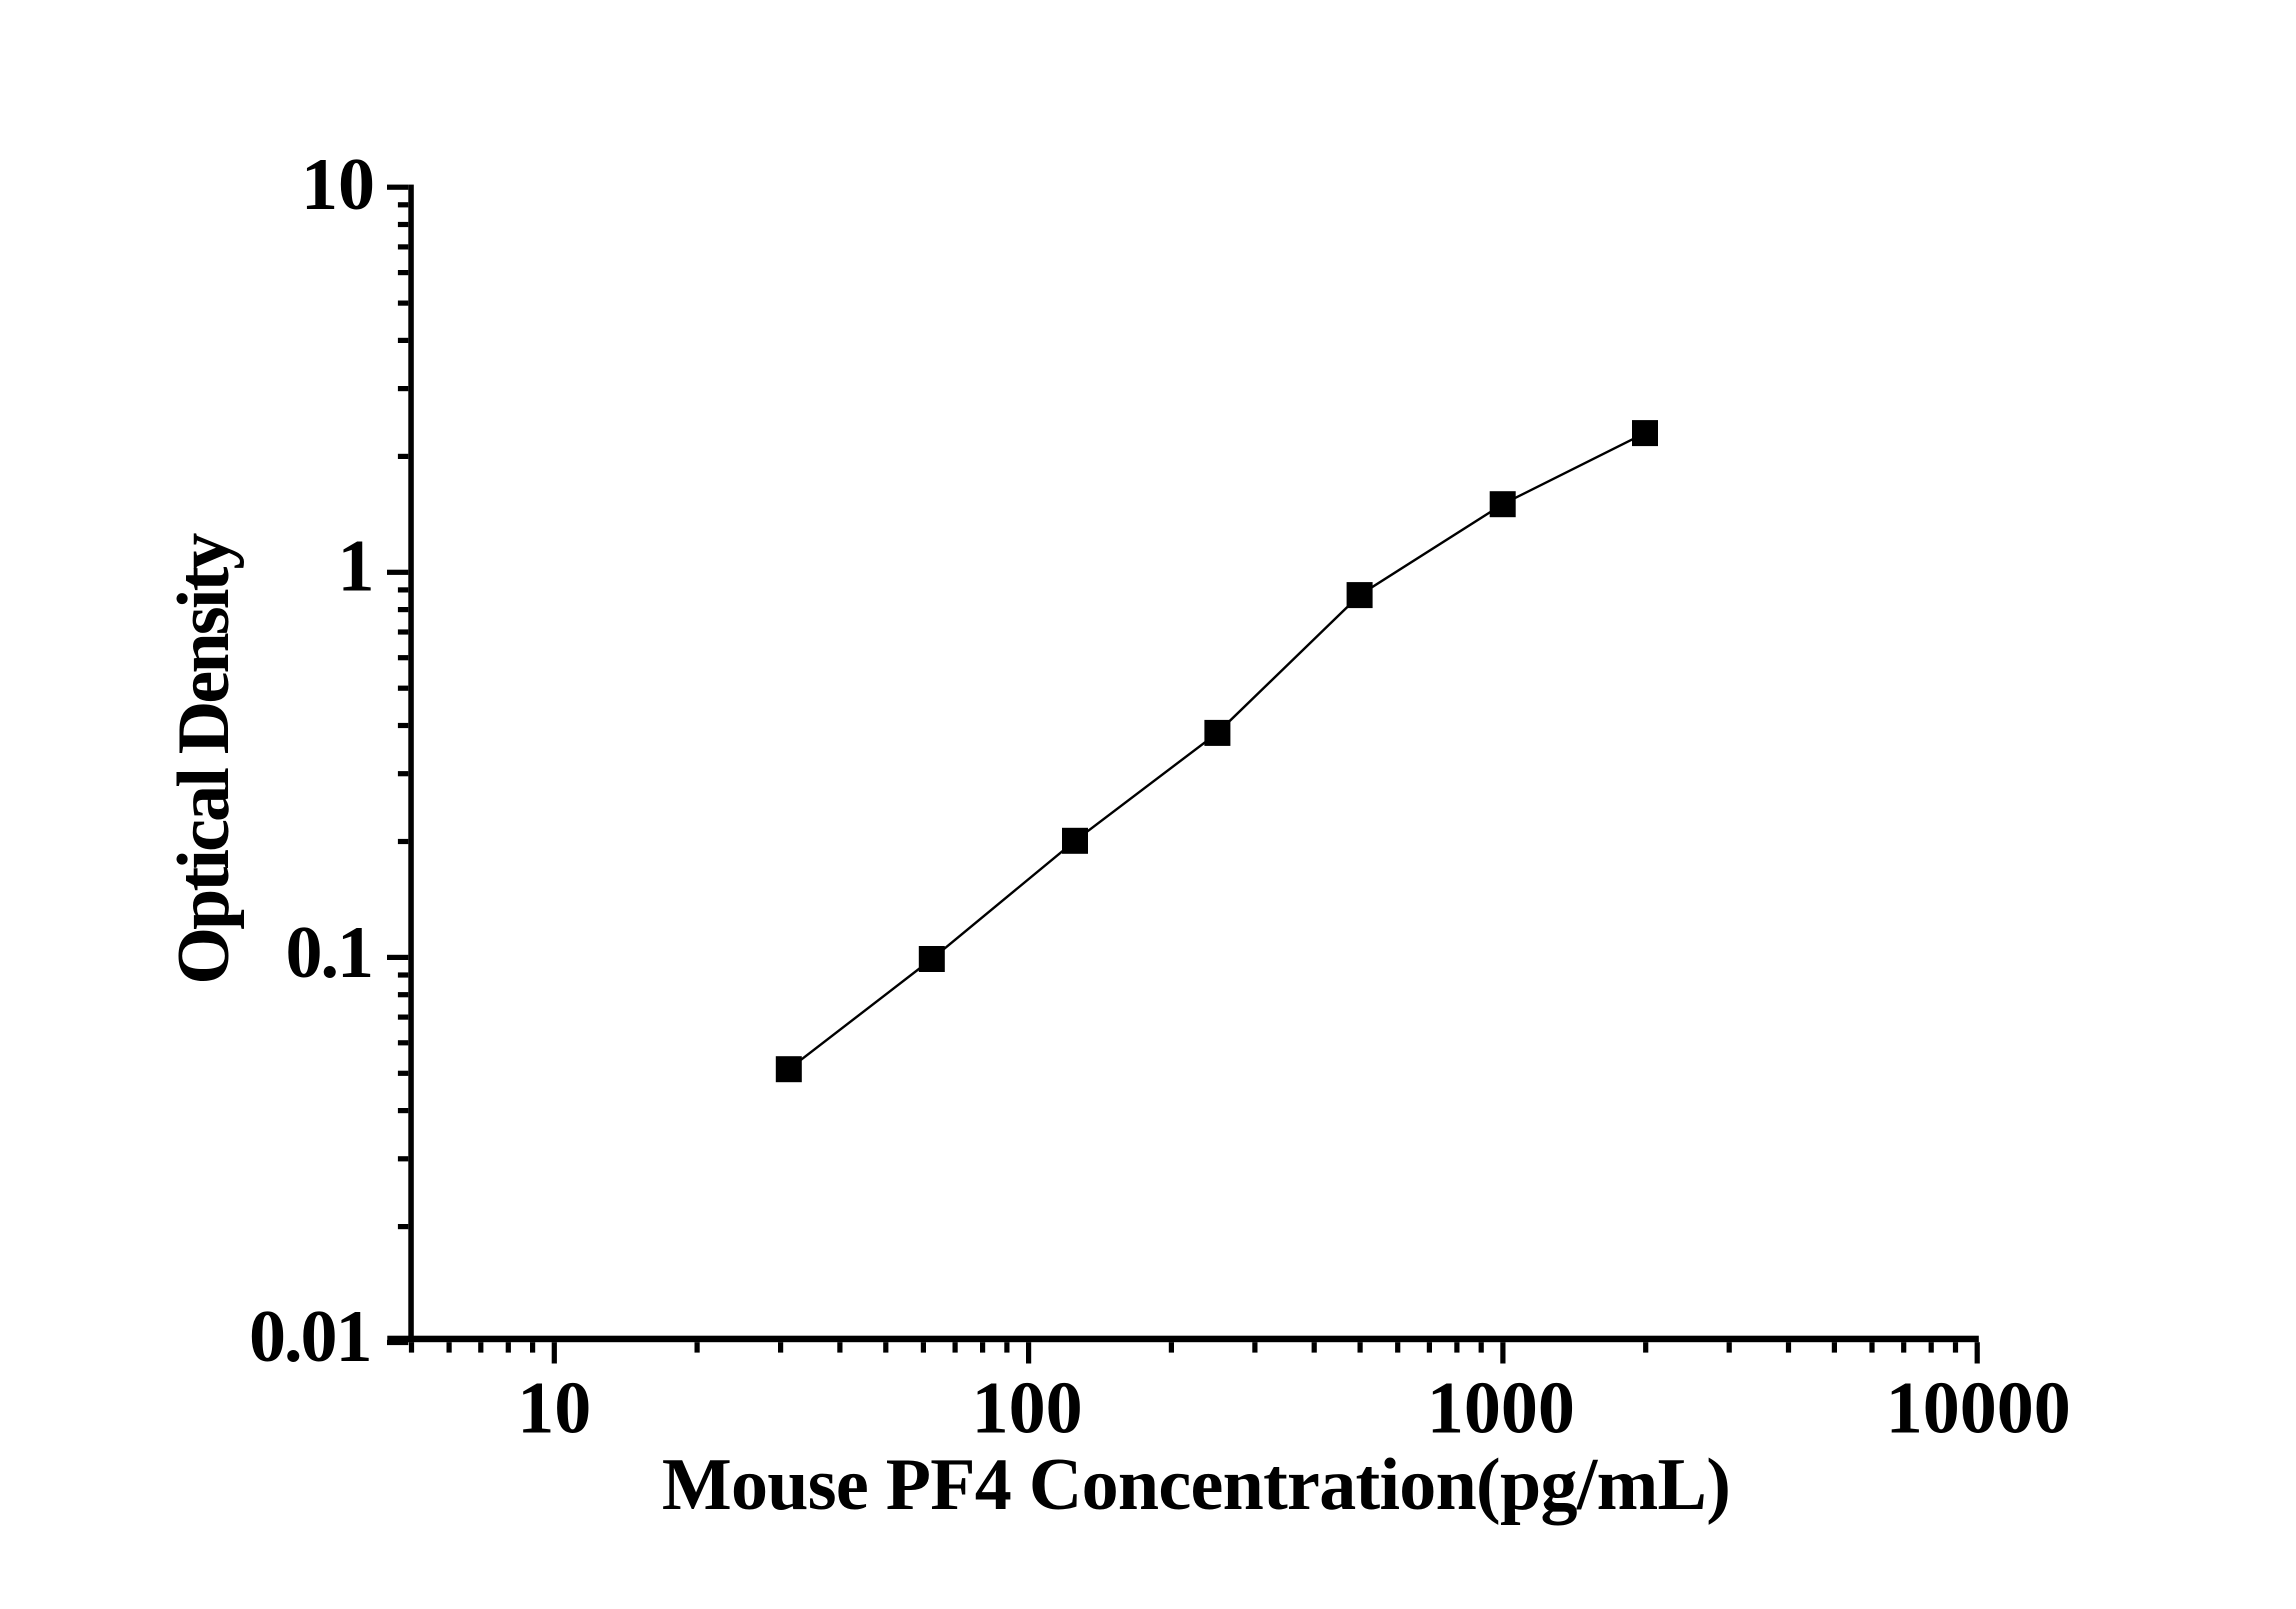  What do you see at coordinates (310, 1337) in the screenshot?
I see `svg-text: 0.01` at bounding box center [310, 1337].